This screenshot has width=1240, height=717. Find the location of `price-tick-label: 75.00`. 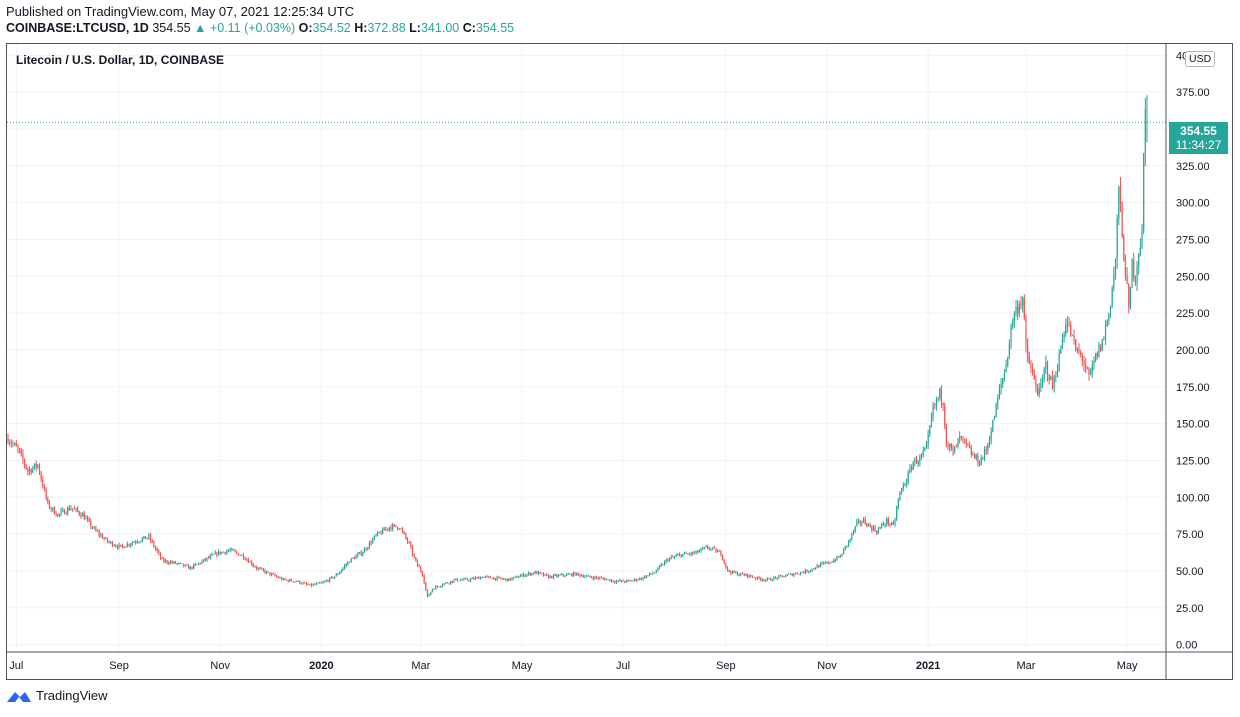

price-tick-label: 75.00 is located at coordinates (1190, 535).